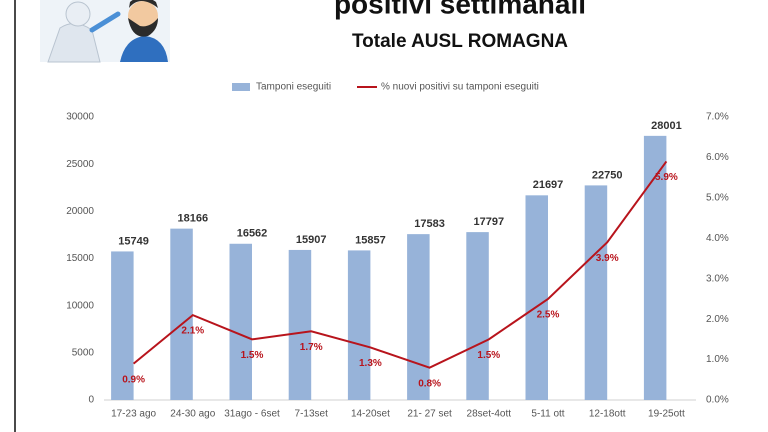  I want to click on bar-value-label: 17583, so click(429, 224).